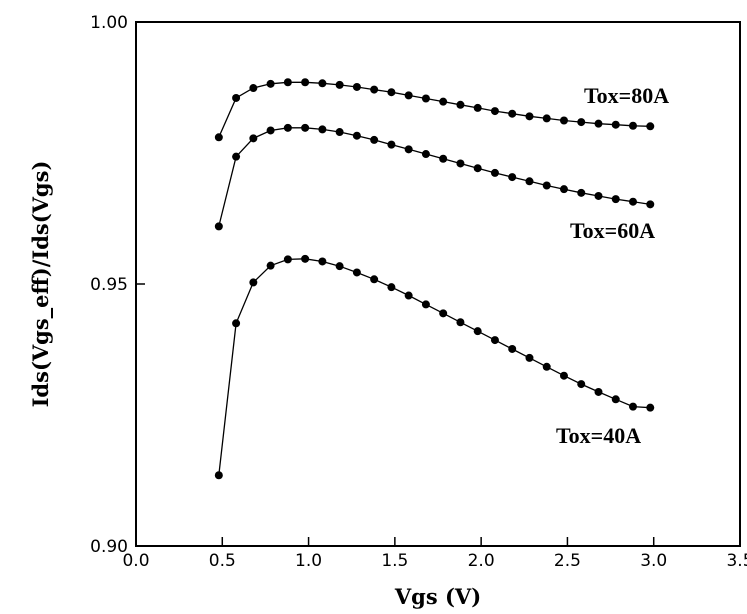 Image resolution: width=747 pixels, height=614 pixels. Describe the element at coordinates (109, 23) in the screenshot. I see `y-tick-label: 1.00` at that location.